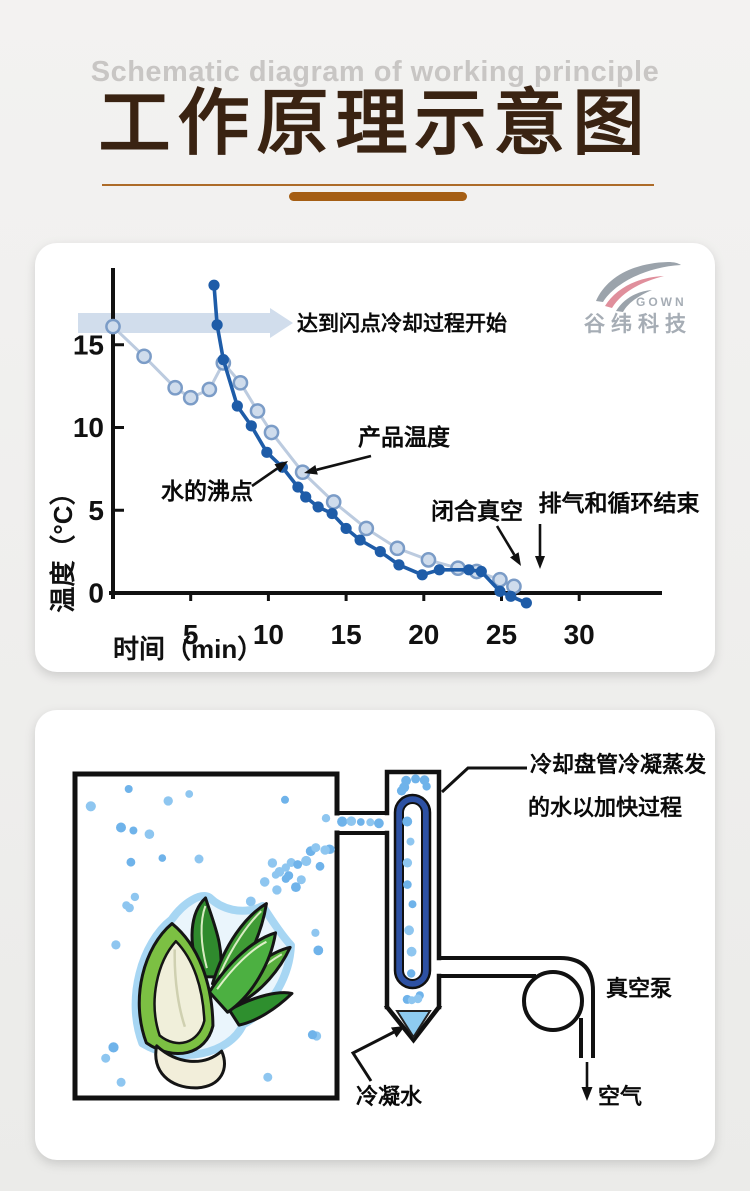 Image resolution: width=750 pixels, height=1191 pixels. I want to click on x-axis-title: 时间（min）, so click(188, 649).